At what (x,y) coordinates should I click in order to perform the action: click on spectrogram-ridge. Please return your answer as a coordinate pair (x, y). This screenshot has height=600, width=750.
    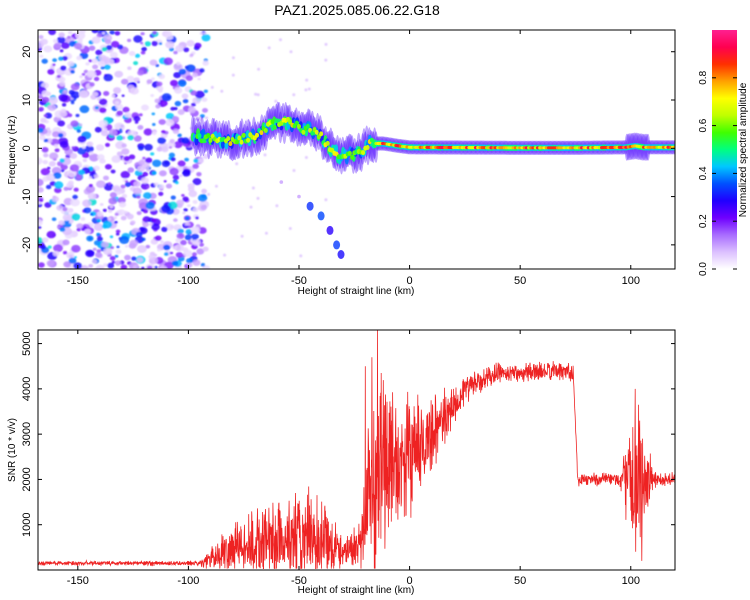
    Looking at the image, I should click on (432, 138).